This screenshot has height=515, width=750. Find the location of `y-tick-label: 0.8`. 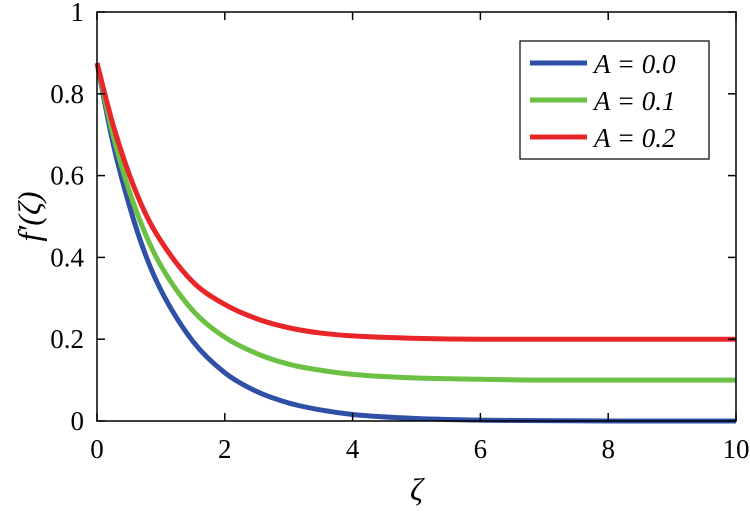

y-tick-label: 0.8 is located at coordinates (67, 94).